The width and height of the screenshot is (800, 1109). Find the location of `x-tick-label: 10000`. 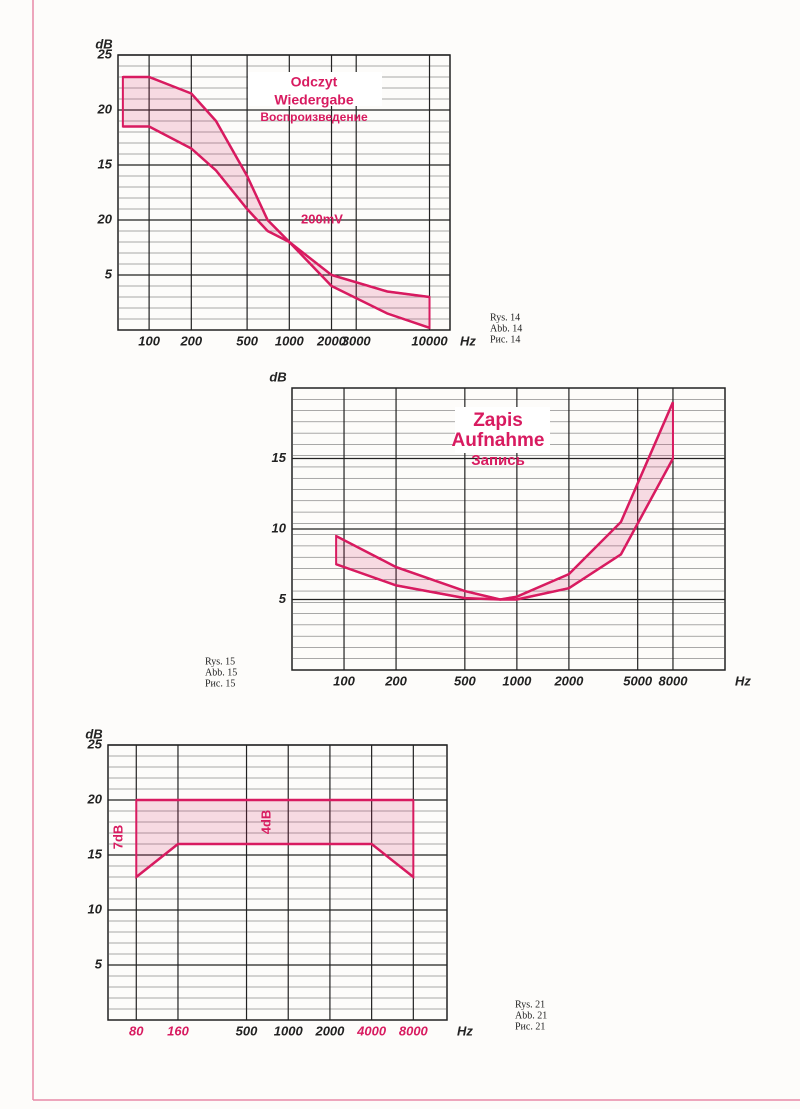

x-tick-label: 10000 is located at coordinates (429, 340).